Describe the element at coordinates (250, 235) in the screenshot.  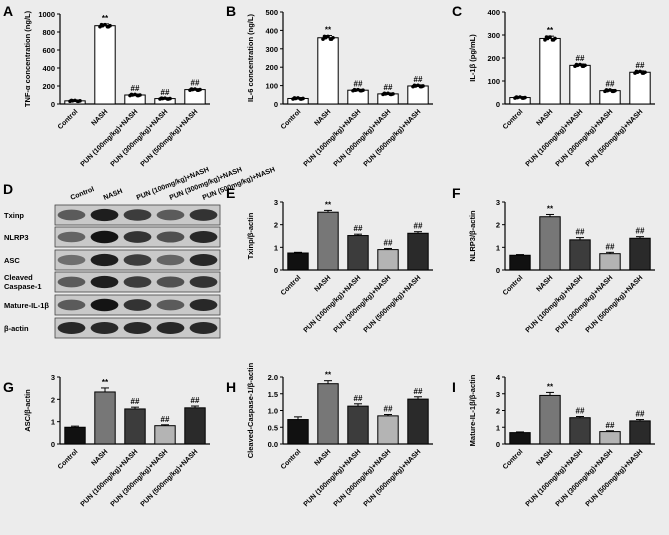
I see `y-axis-label: Txinp/β-actin` at that location.